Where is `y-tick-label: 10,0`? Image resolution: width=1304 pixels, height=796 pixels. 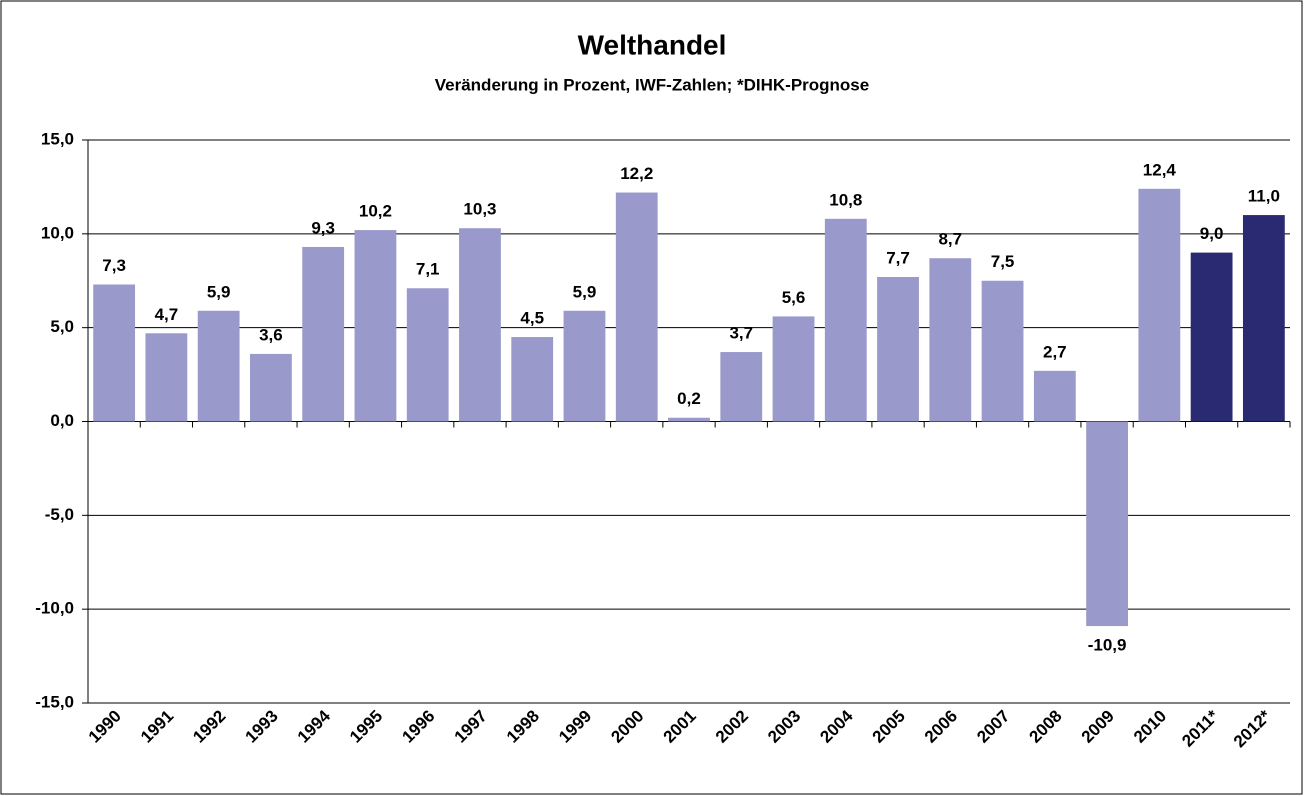
y-tick-label: 10,0 is located at coordinates (57, 232).